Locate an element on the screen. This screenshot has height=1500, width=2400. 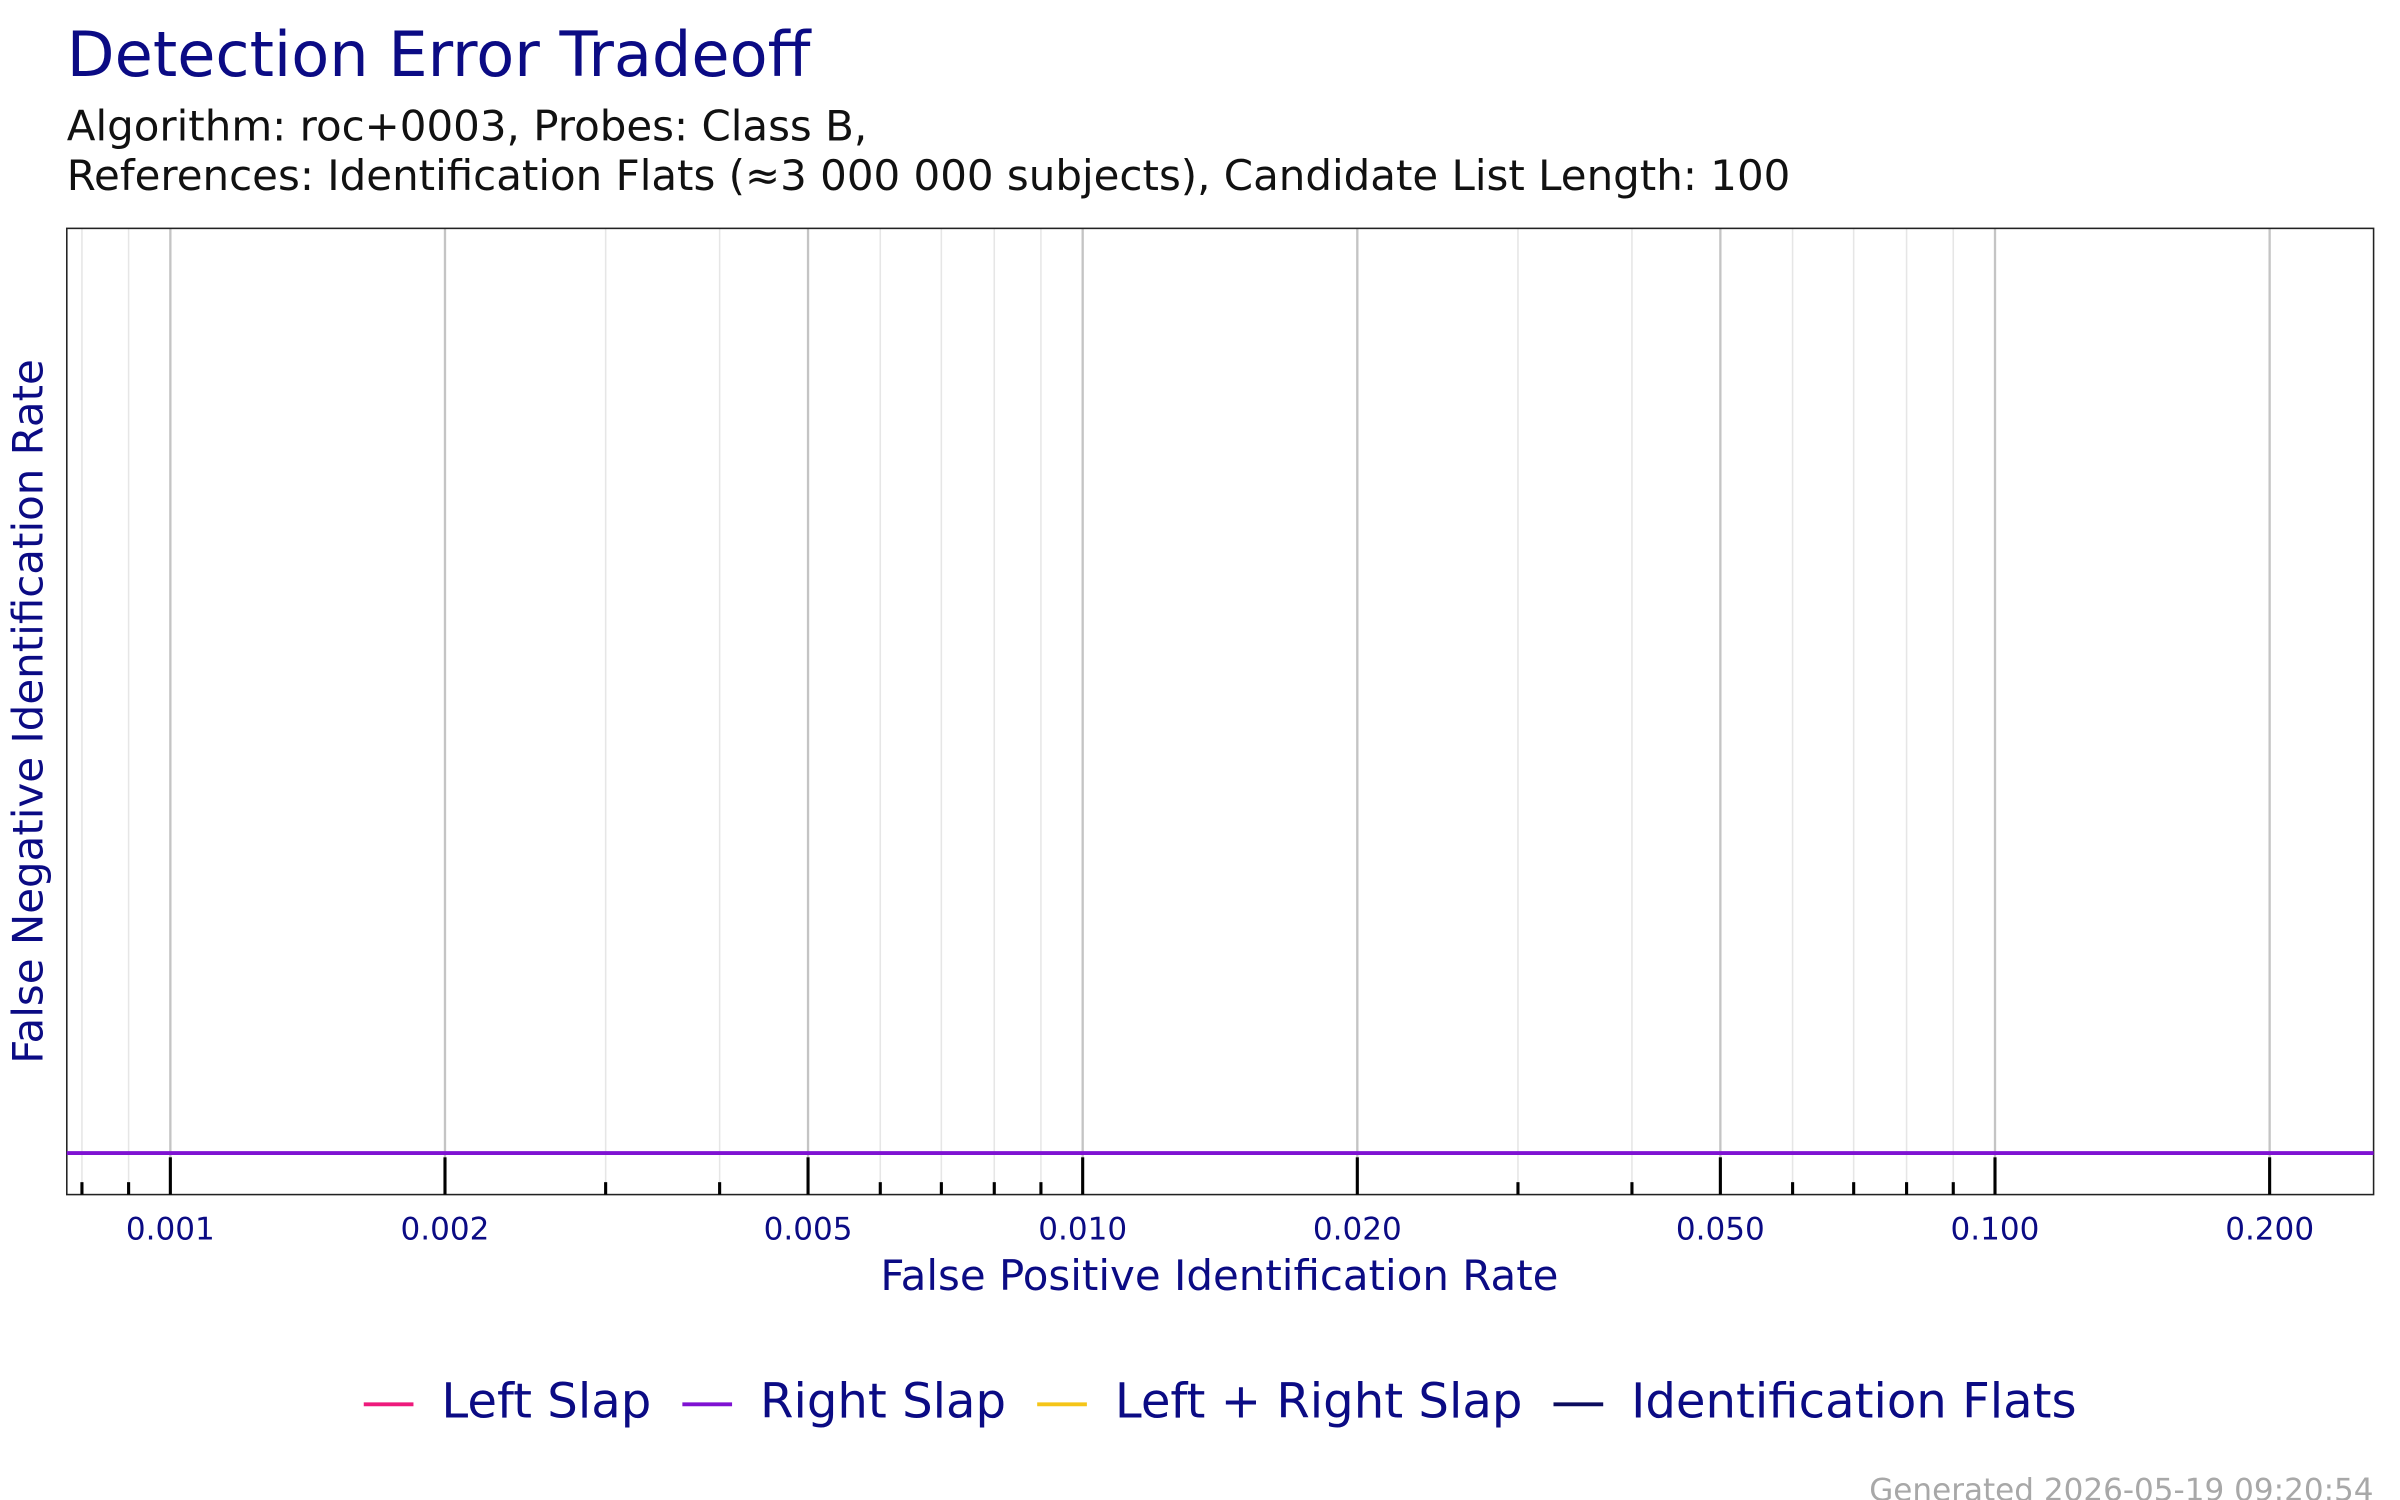
legend-label: Identification Flats is located at coordinates (1853, 1401).